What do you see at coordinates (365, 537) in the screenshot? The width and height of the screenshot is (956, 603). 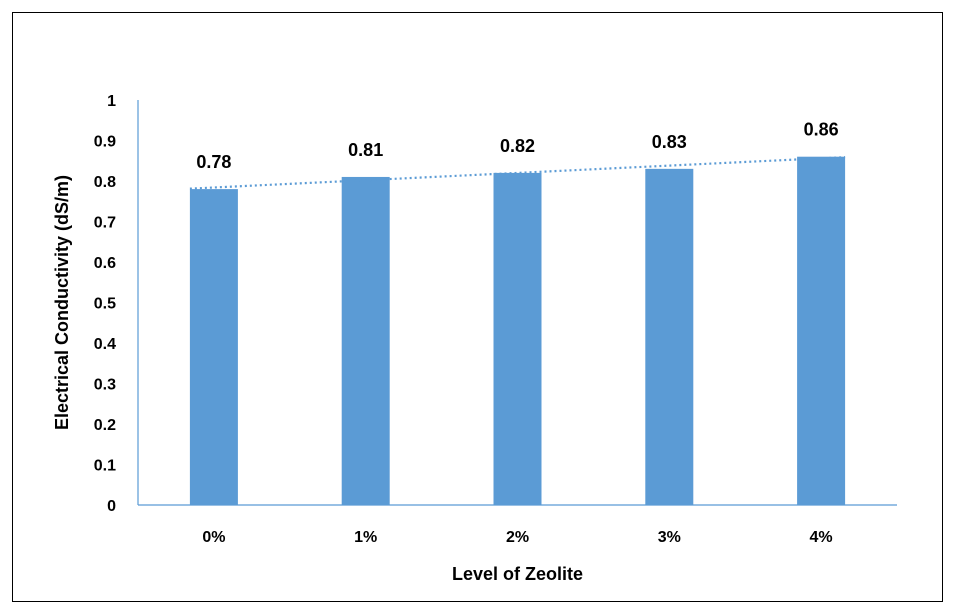 I see `x-tick-label: 1%` at bounding box center [365, 537].